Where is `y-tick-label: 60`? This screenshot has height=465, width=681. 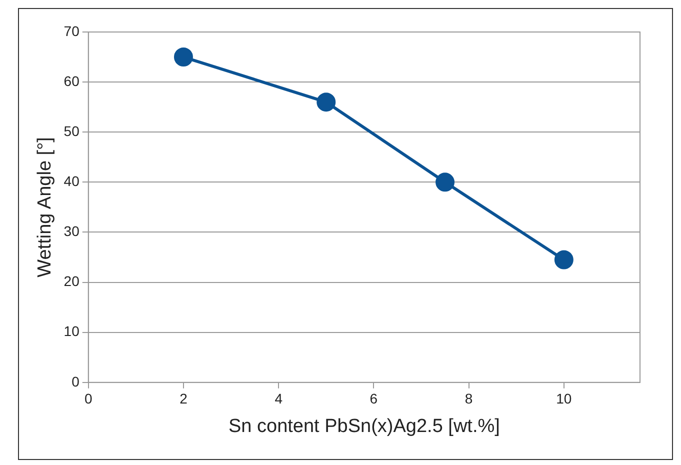
y-tick-label: 60 is located at coordinates (72, 80).